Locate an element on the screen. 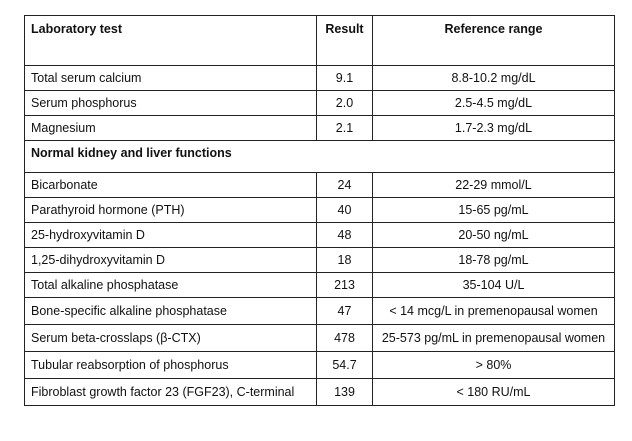  table-cell: Total alkaline phosphatase is located at coordinates (170, 285).